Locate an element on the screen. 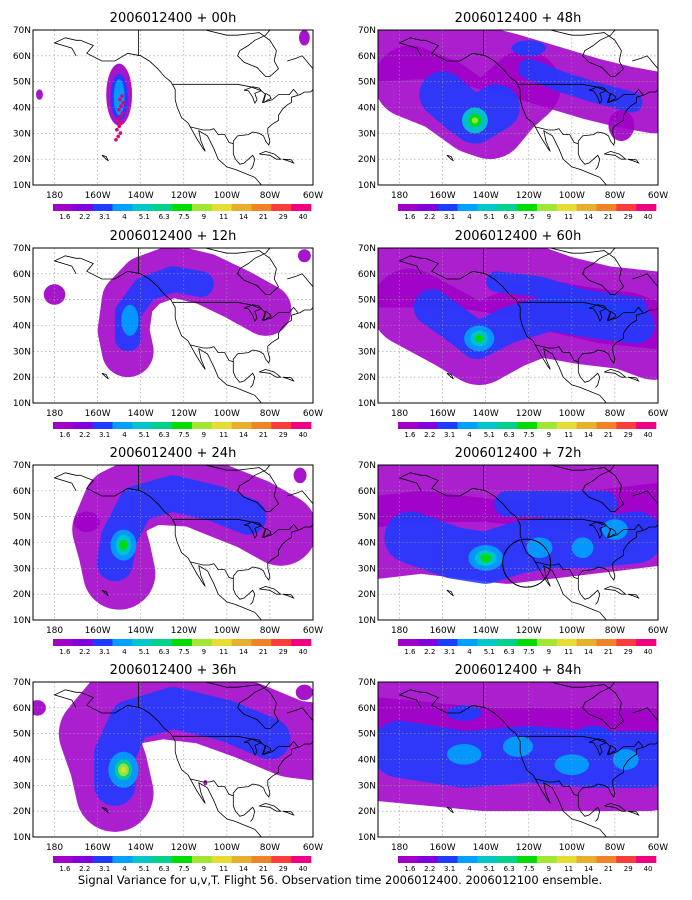  colorbar-label: 6.3 is located at coordinates (509, 869).